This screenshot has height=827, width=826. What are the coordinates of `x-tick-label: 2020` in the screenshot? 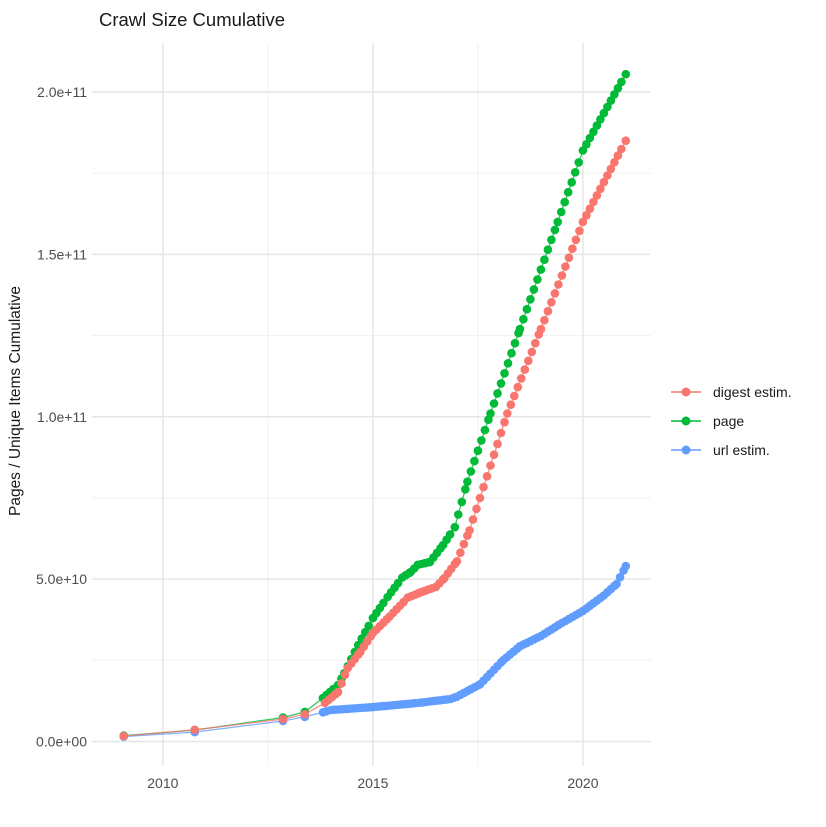 It's located at (582, 783).